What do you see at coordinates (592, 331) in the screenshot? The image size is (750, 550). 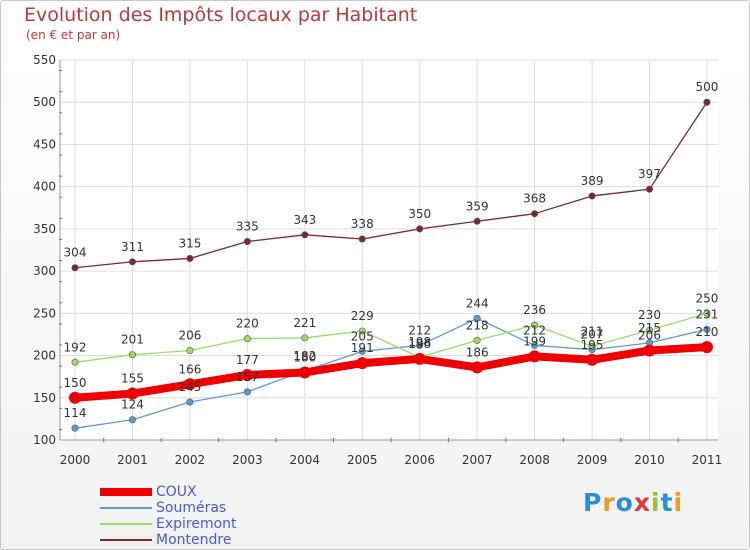 I see `data-label-expiremont: 211` at bounding box center [592, 331].